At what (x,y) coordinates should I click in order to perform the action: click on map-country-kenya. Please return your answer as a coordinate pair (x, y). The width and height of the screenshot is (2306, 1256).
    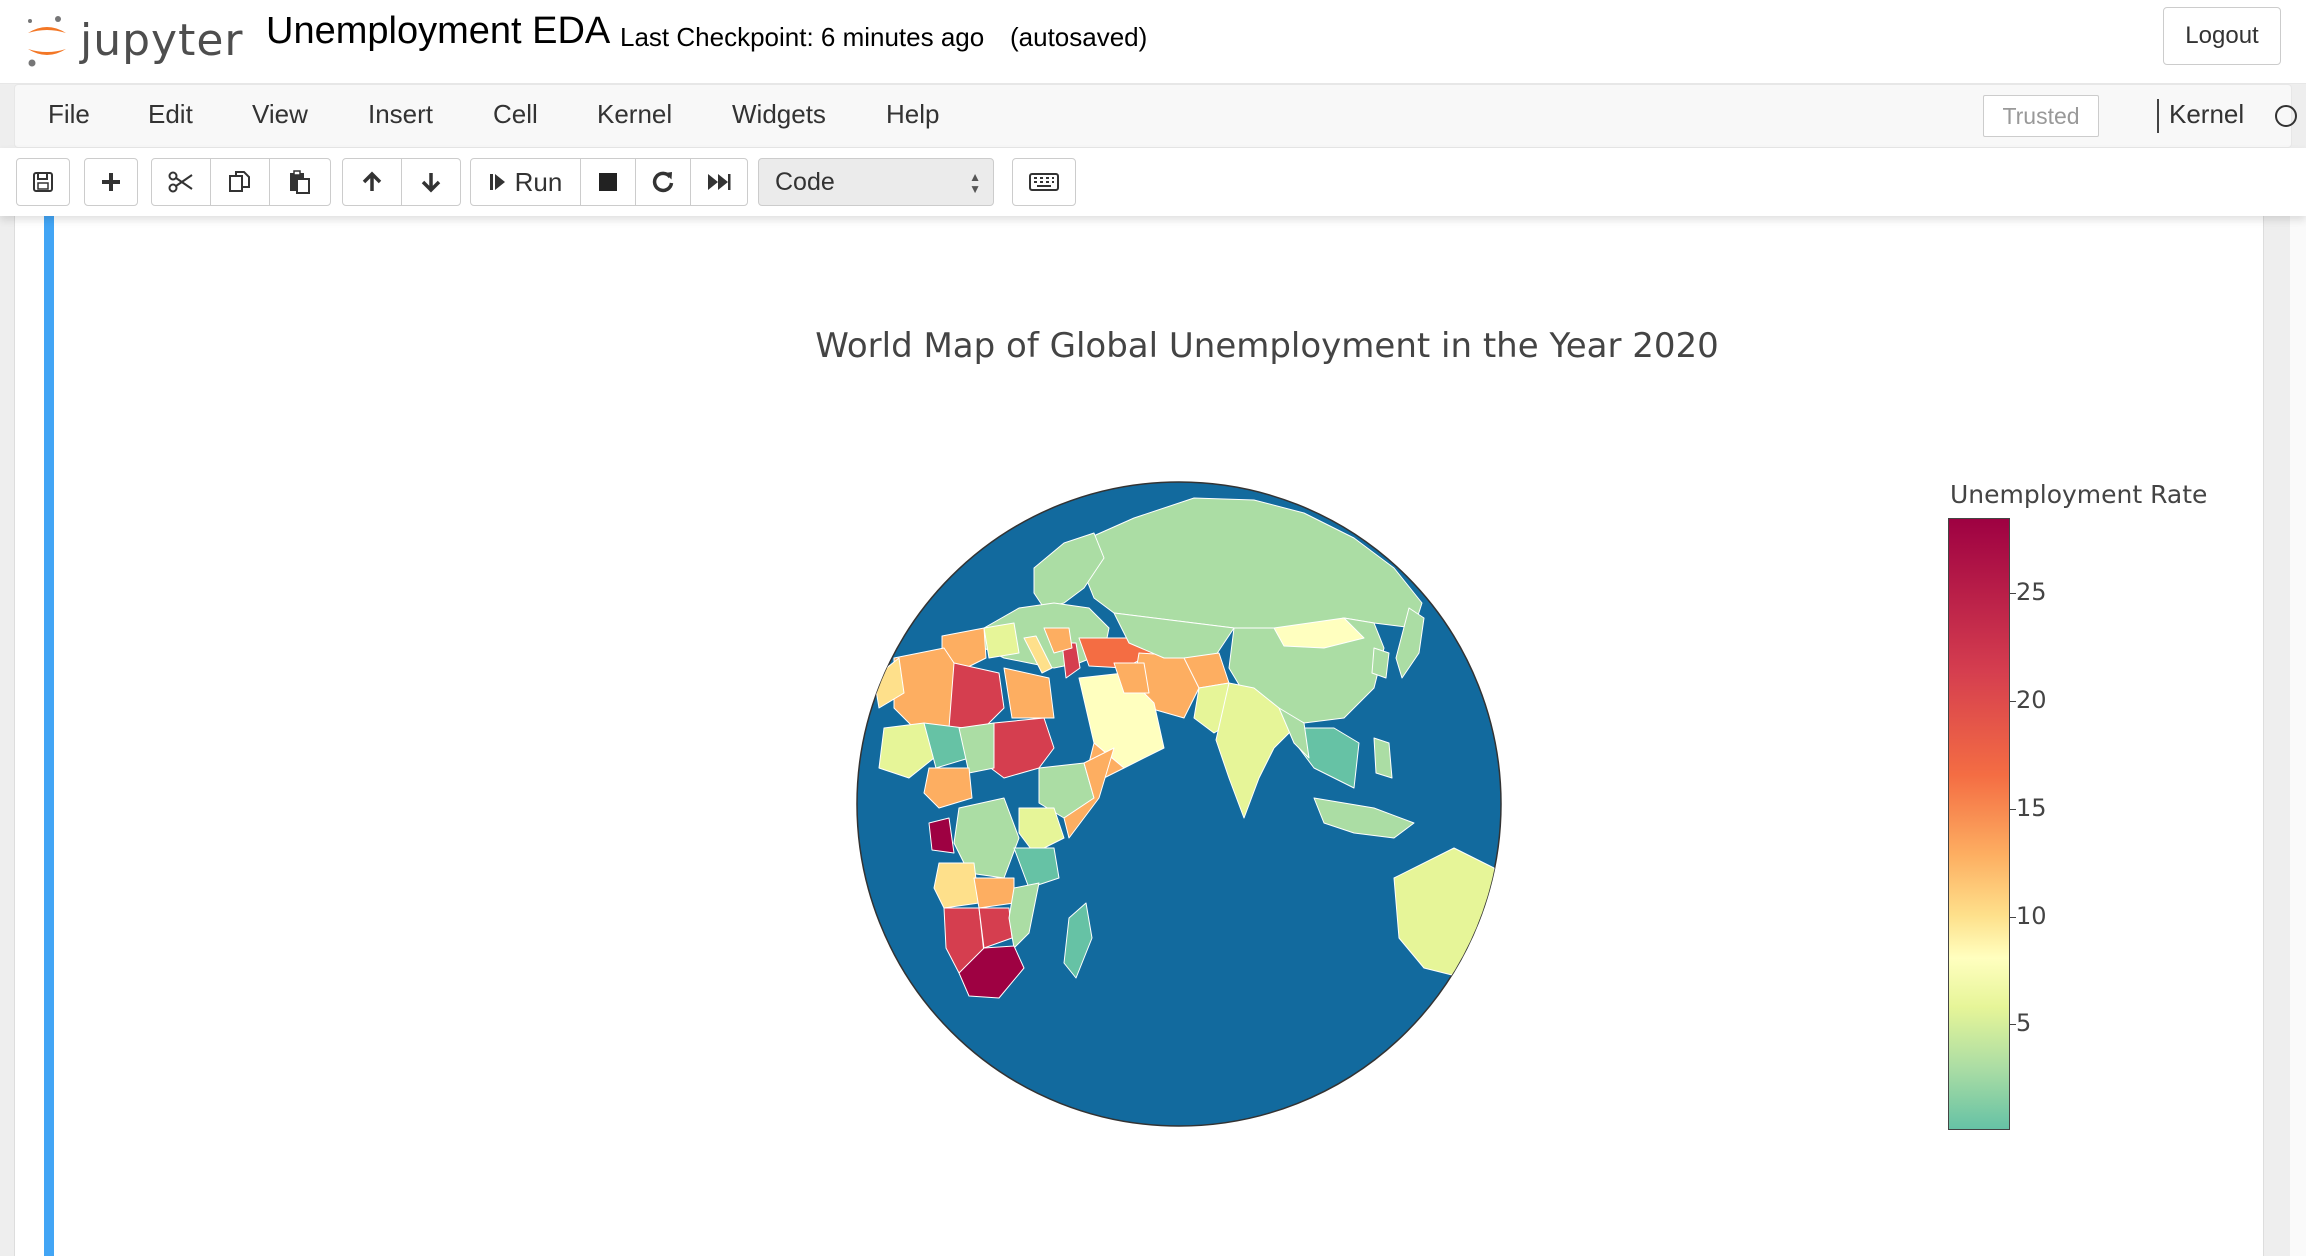
    Looking at the image, I should click on (1041, 830).